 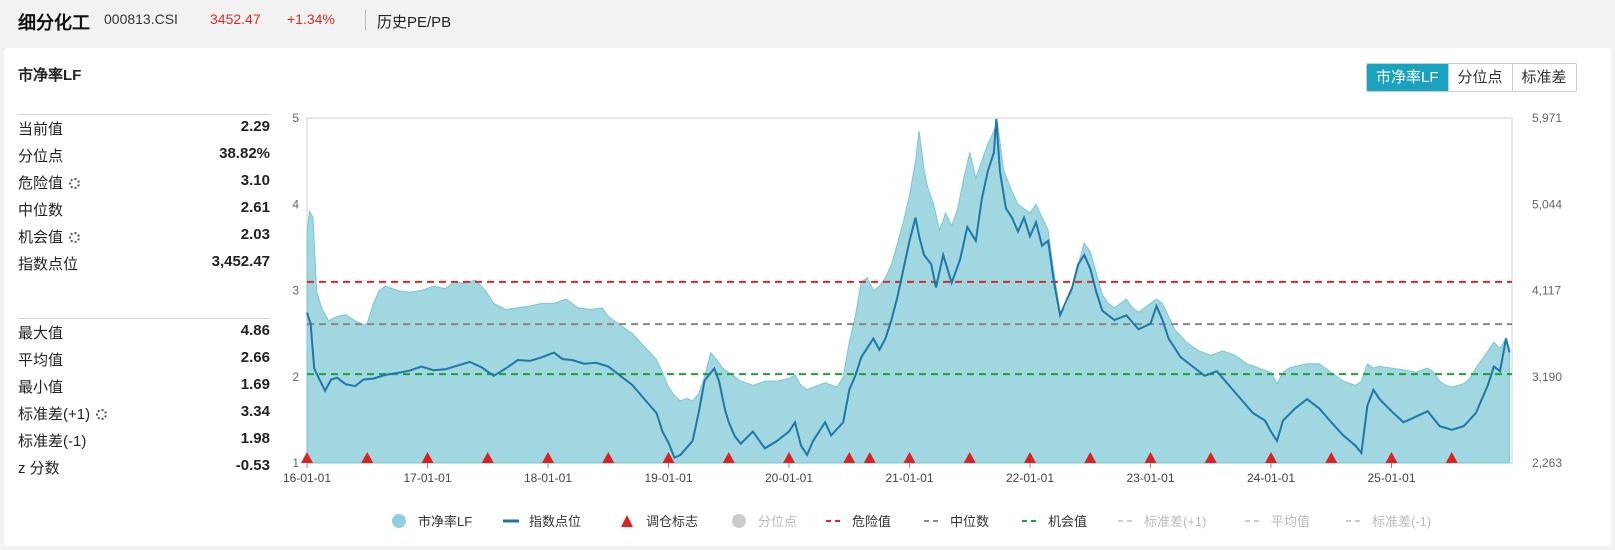 What do you see at coordinates (144, 332) in the screenshot?
I see `stat-max: 最大值 4.86` at bounding box center [144, 332].